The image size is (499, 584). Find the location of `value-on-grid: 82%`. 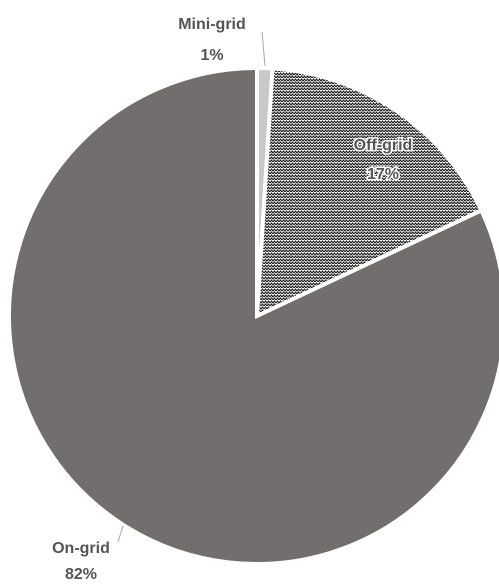

value-on-grid: 82% is located at coordinates (81, 574).